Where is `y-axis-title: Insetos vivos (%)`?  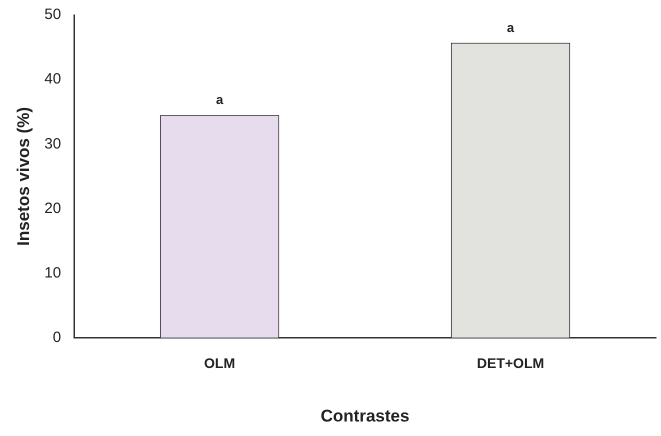 y-axis-title: Insetos vivos (%) is located at coordinates (23, 176).